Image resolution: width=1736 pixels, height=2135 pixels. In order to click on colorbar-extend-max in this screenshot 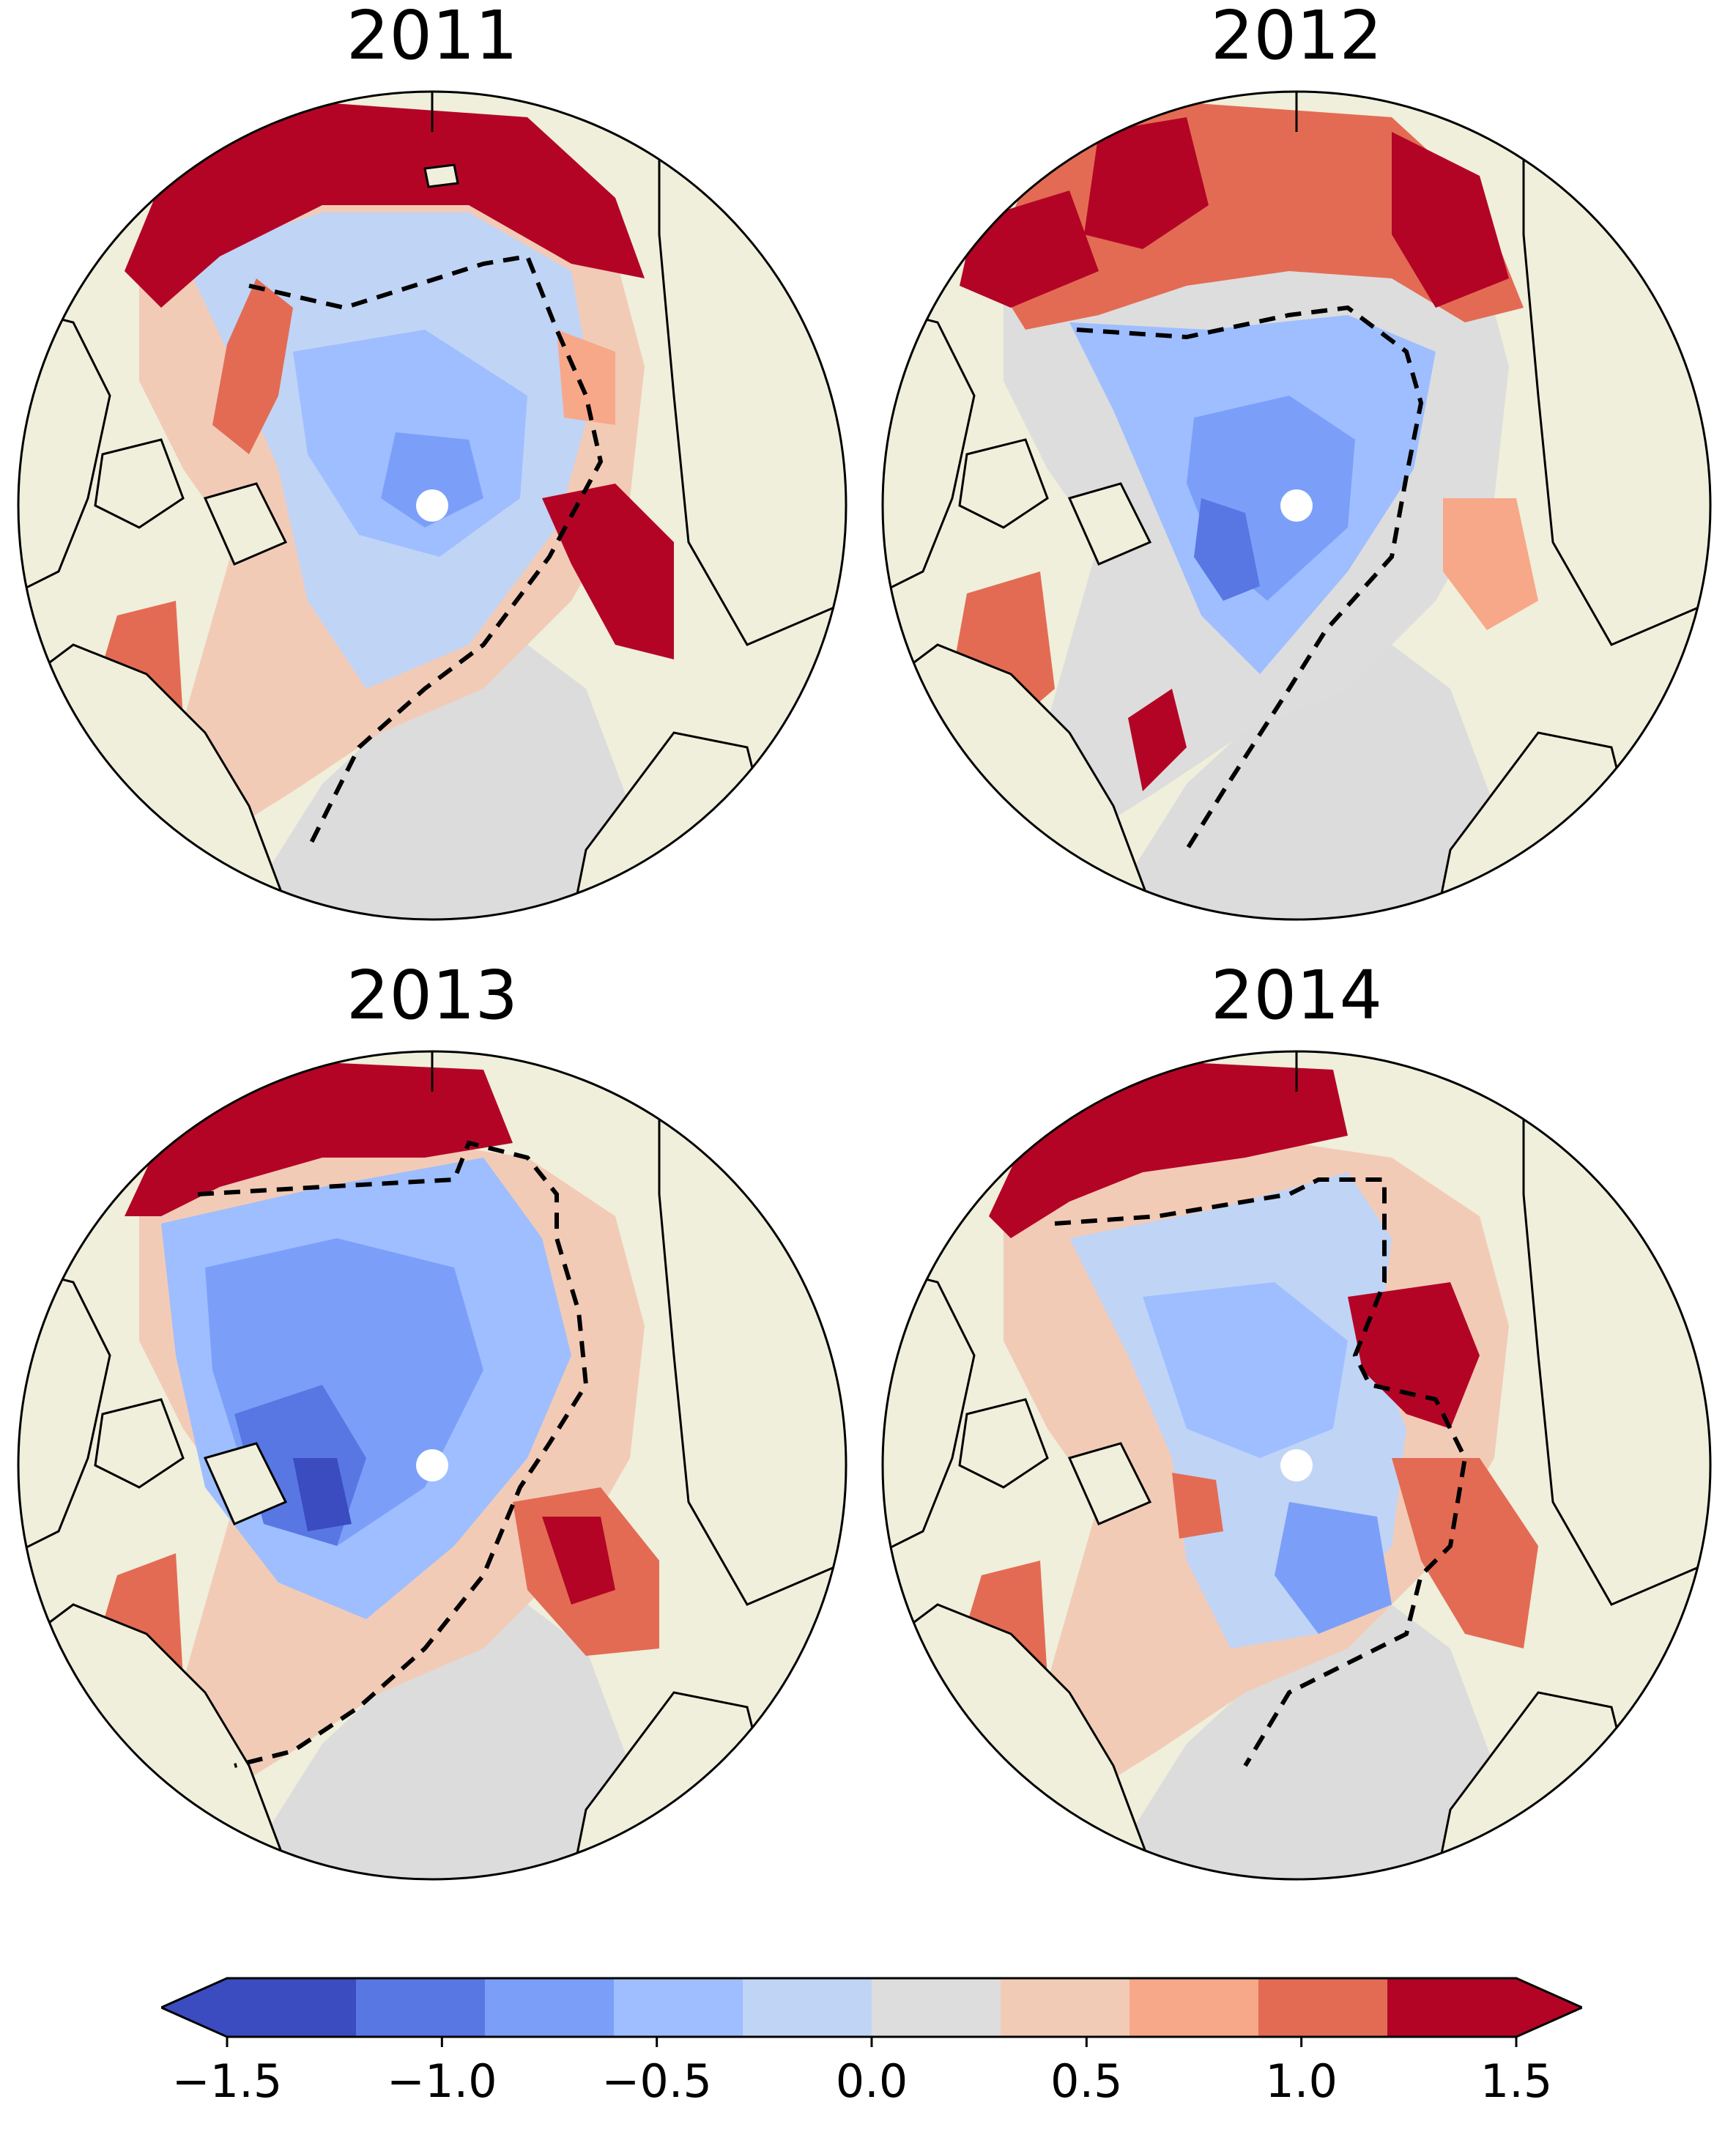, I will do `click(1549, 2008)`.